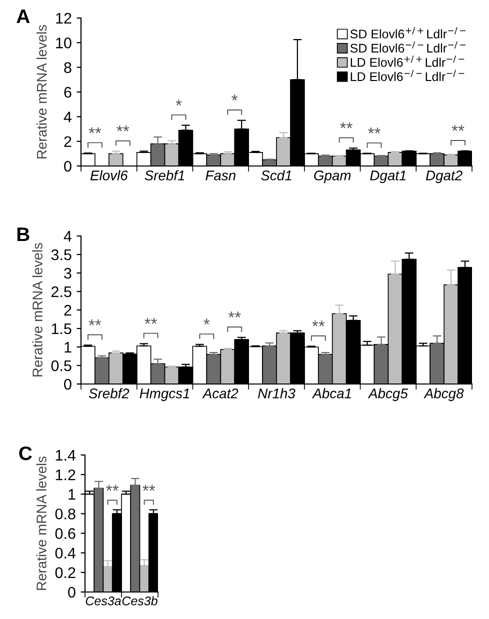  I want to click on y-tick-label: 0.2, so click(65, 572).